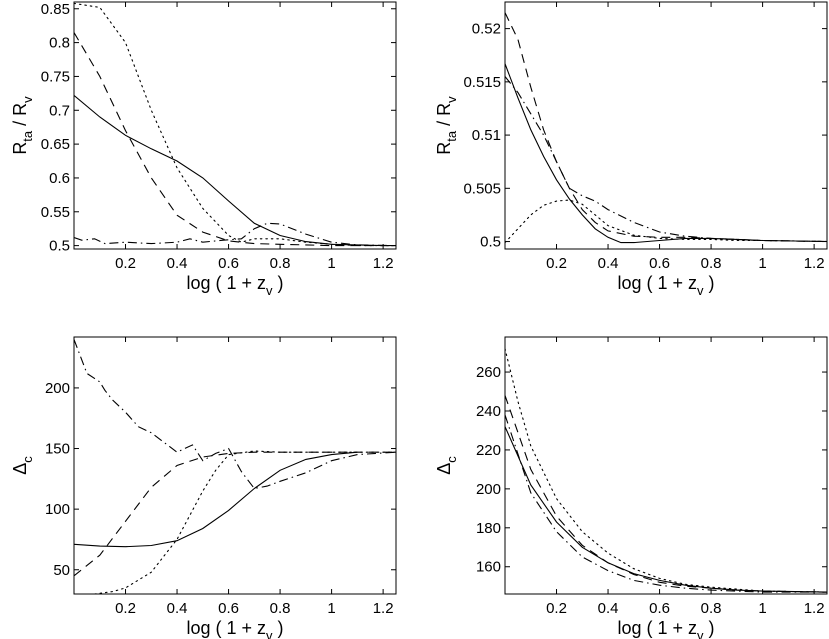 This screenshot has width=829, height=639. What do you see at coordinates (482, 82) in the screenshot?
I see `y-tick-label: 0.515` at bounding box center [482, 82].